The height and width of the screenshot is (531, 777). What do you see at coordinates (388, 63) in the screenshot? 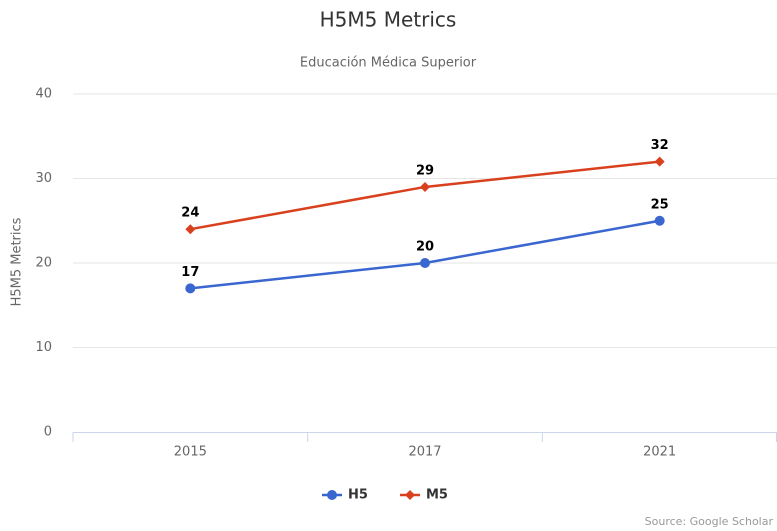
I see `chart-subtitle: Educación Médica Superior` at bounding box center [388, 63].